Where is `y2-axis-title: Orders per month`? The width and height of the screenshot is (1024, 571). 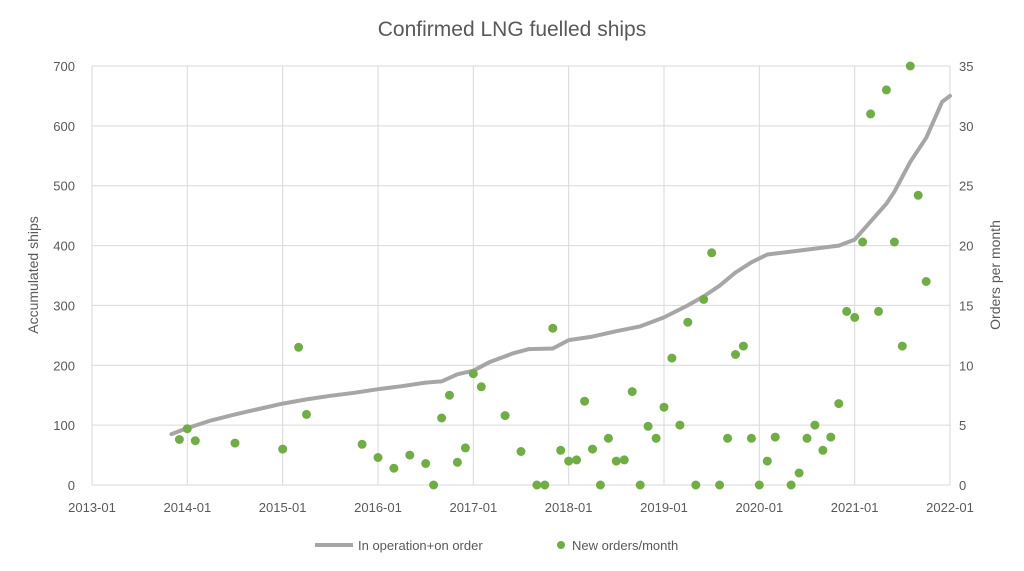 y2-axis-title: Orders per month is located at coordinates (995, 275).